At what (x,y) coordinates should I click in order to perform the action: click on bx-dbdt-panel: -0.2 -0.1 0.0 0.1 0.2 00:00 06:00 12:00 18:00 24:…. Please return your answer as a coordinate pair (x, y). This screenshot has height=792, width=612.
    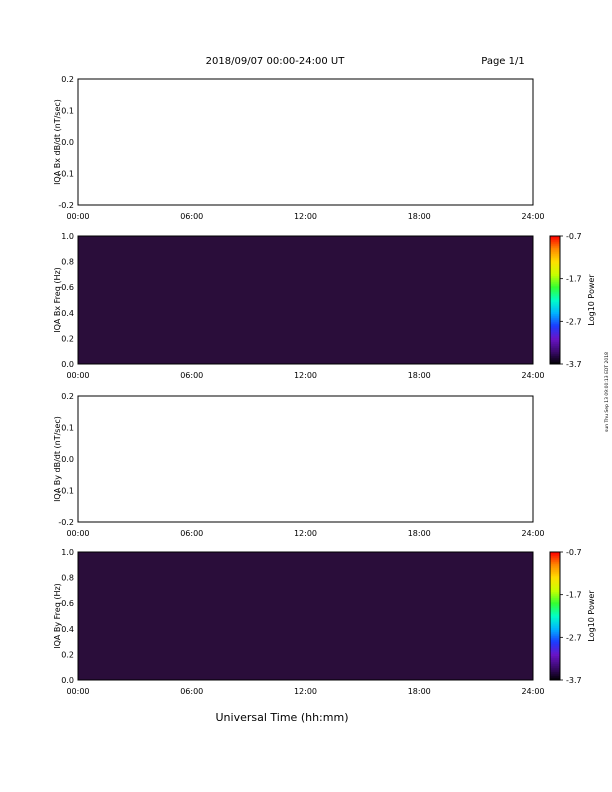
    Looking at the image, I should click on (299, 148).